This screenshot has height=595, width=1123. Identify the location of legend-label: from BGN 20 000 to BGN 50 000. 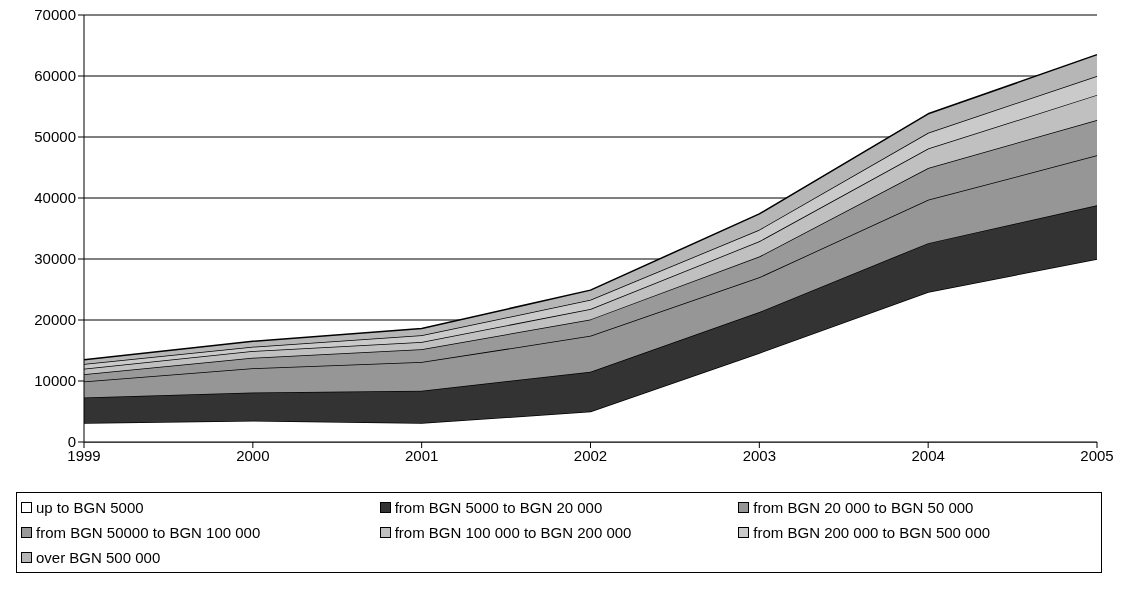
(863, 507).